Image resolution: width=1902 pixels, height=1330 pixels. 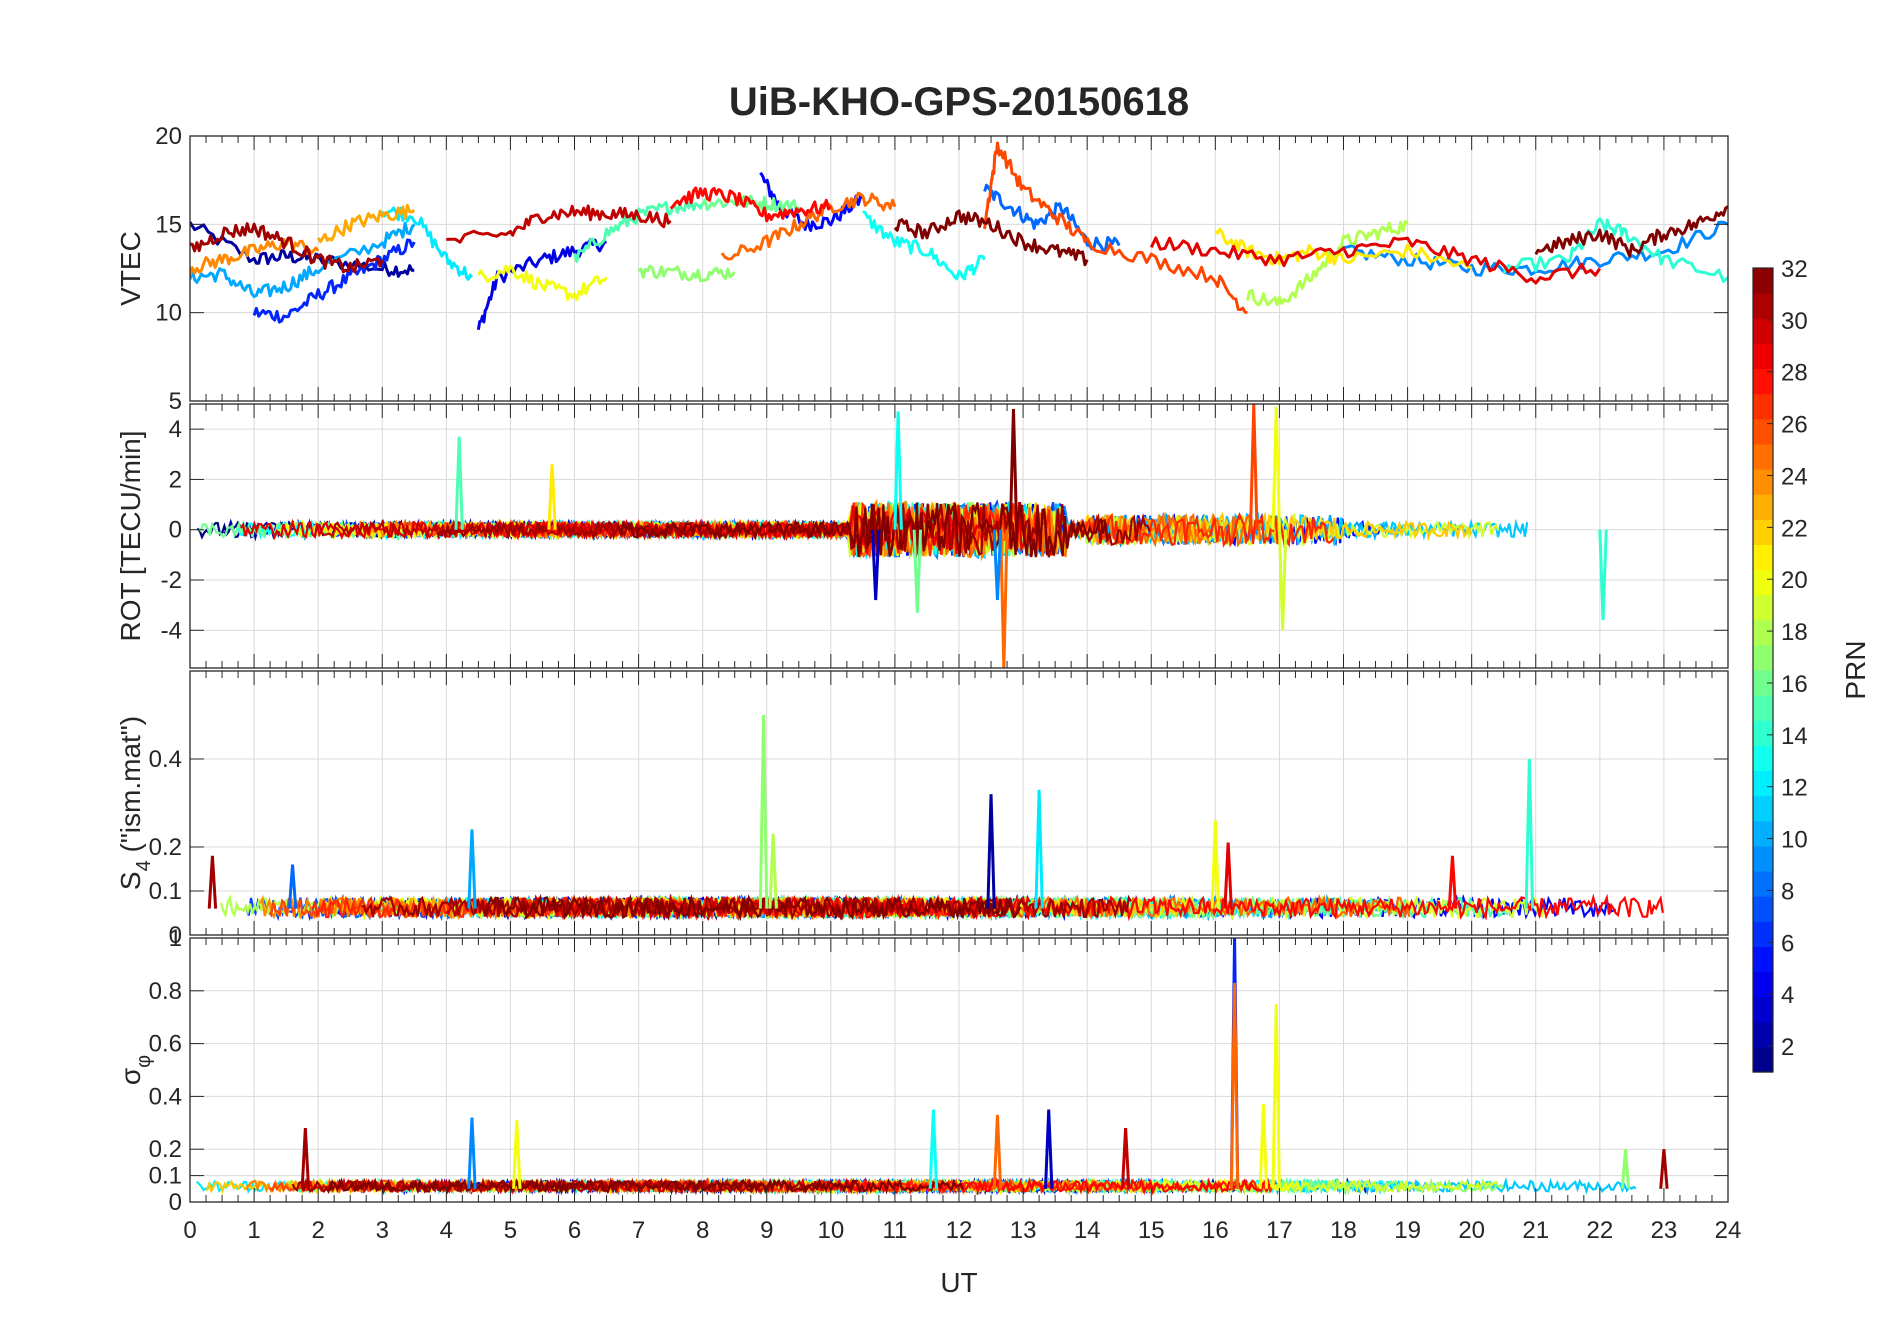 What do you see at coordinates (959, 1230) in the screenshot?
I see `x-tick-label: 12` at bounding box center [959, 1230].